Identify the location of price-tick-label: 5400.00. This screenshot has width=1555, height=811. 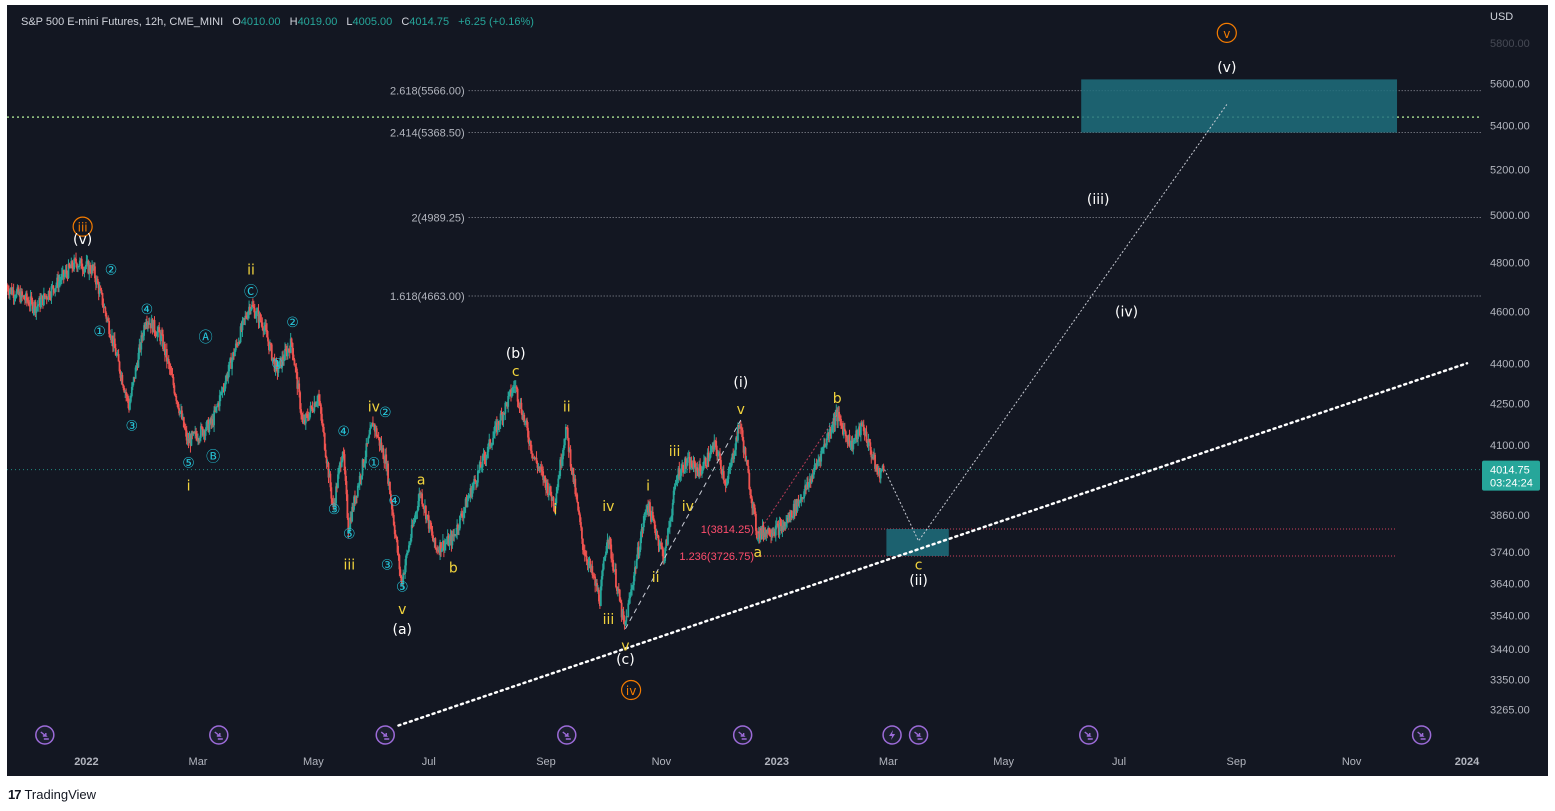
(1510, 127).